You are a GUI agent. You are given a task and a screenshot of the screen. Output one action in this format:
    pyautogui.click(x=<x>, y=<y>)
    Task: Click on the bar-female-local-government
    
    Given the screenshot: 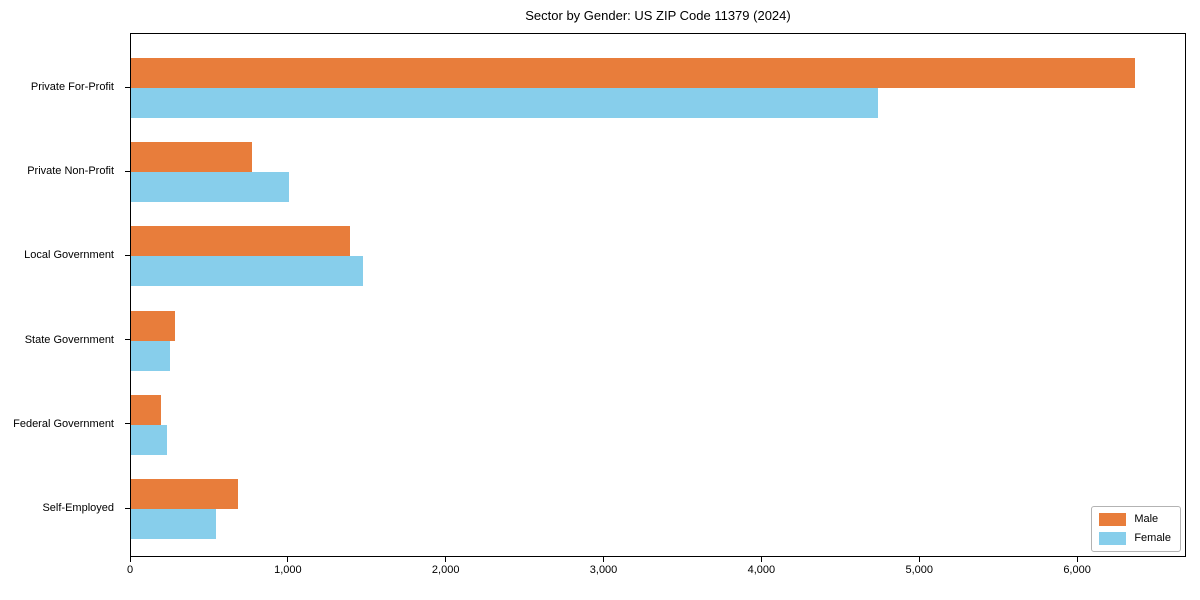 What is the action you would take?
    pyautogui.click(x=247, y=271)
    